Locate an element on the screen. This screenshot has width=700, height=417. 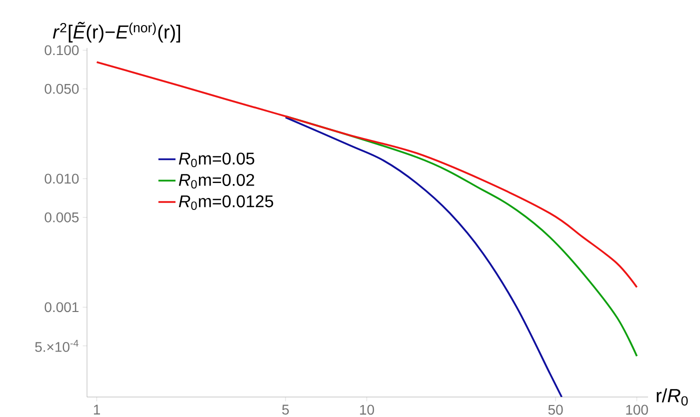
y-tick-label: 0.100 is located at coordinates (61, 50).